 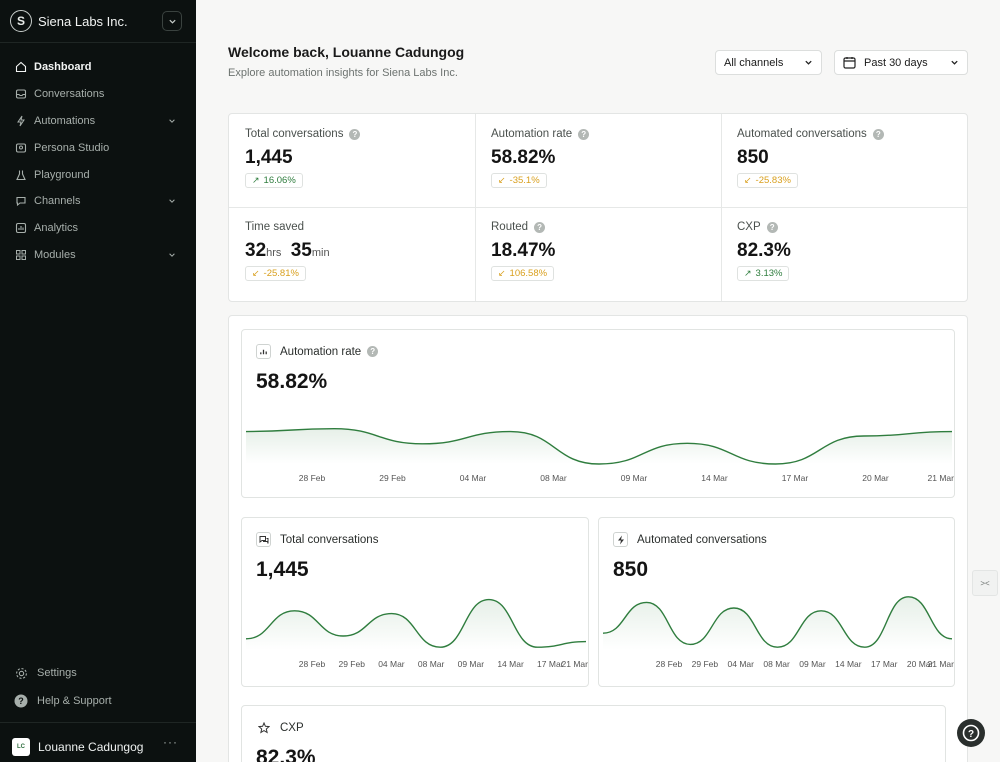 I want to click on stat-time-saved: Time saved 32hrs 35min ↙ -25.81%, so click(x=352, y=254).